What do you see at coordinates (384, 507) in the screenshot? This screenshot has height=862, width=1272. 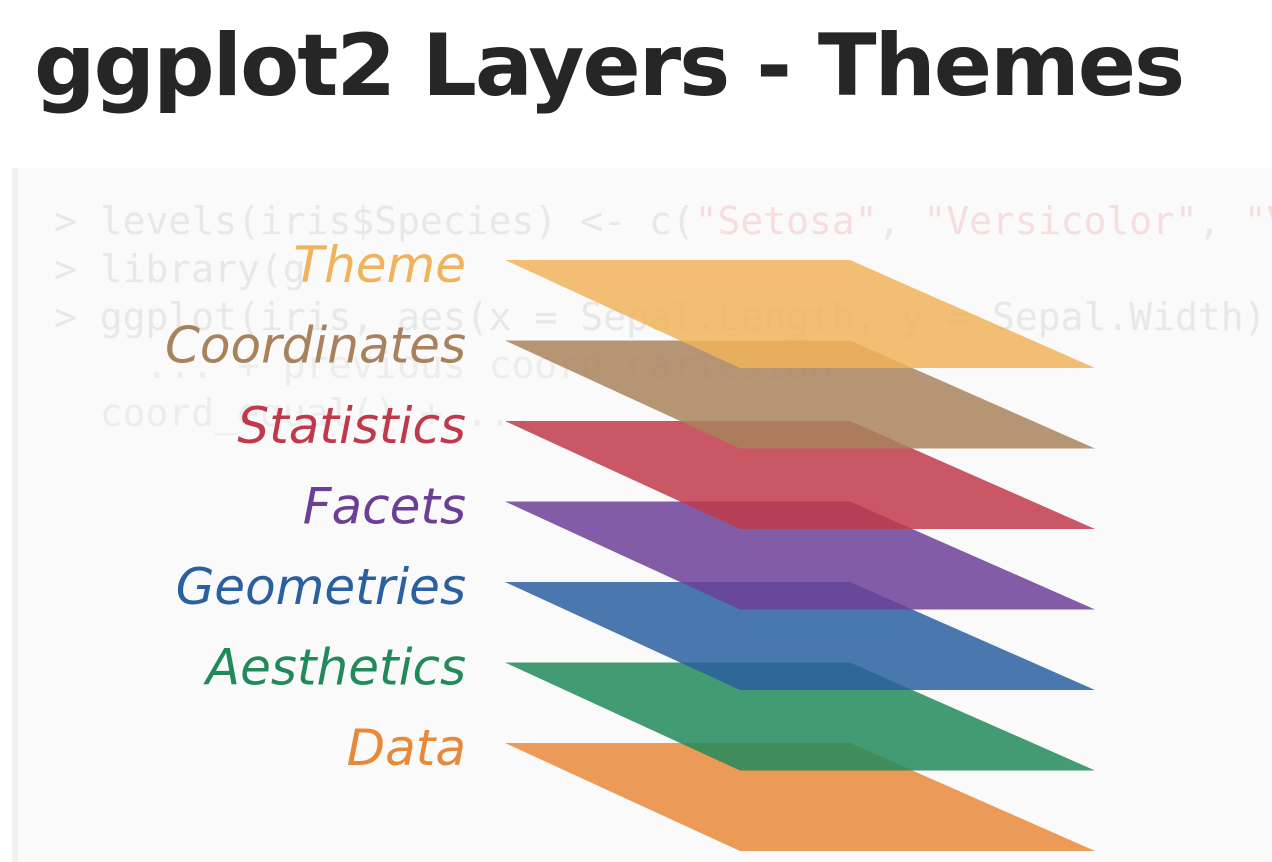 I see `layer-label-facets: Facets` at bounding box center [384, 507].